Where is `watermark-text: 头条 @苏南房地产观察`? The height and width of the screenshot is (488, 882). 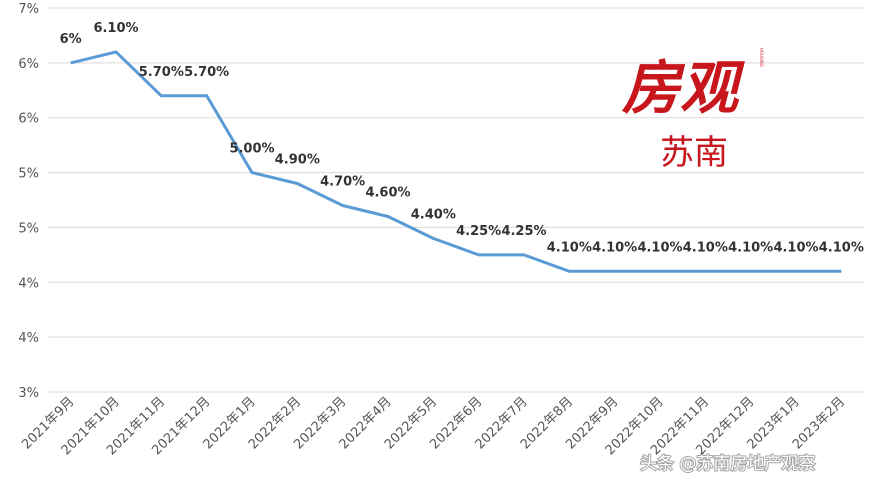
watermark-text: 头条 @苏南房地产观察 is located at coordinates (727, 464).